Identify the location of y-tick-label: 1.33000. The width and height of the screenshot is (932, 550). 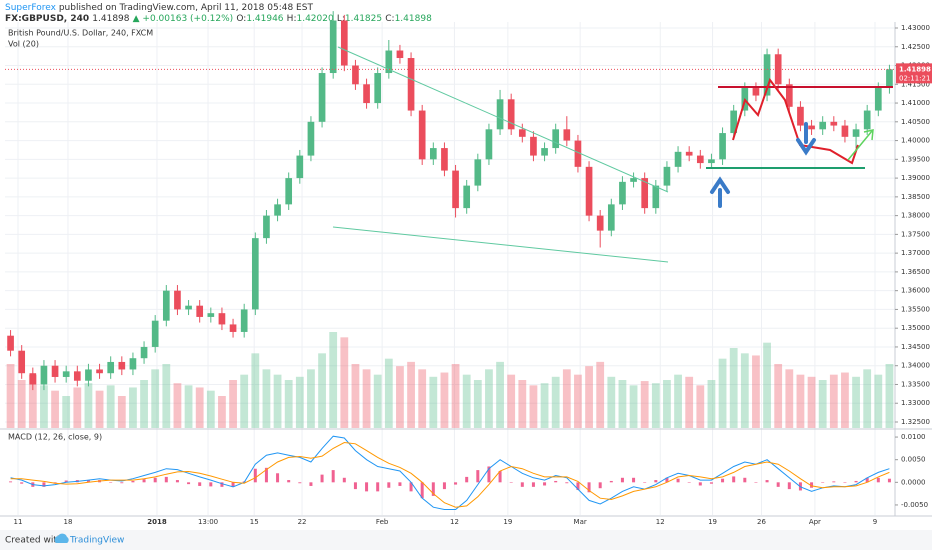
(915, 403).